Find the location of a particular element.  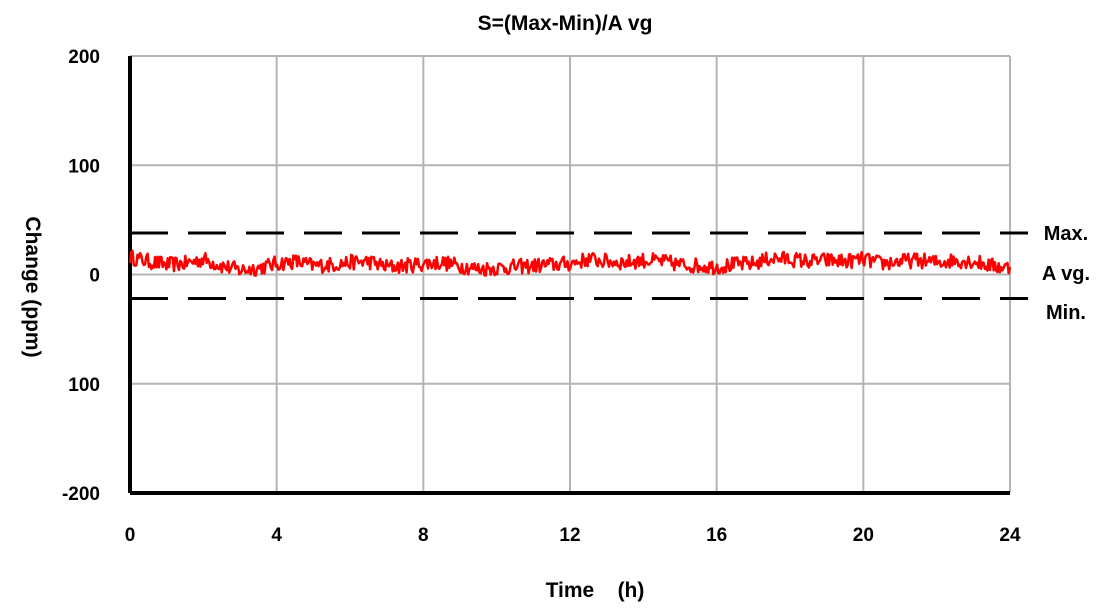

x-axis-label: Time (h) is located at coordinates (595, 590).